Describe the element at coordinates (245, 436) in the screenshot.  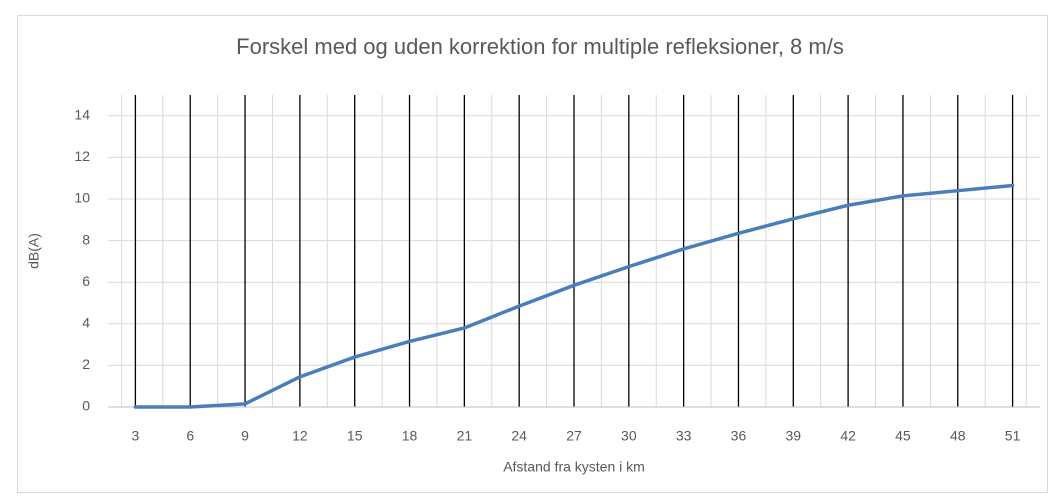
I see `x-tick-label: 9` at that location.